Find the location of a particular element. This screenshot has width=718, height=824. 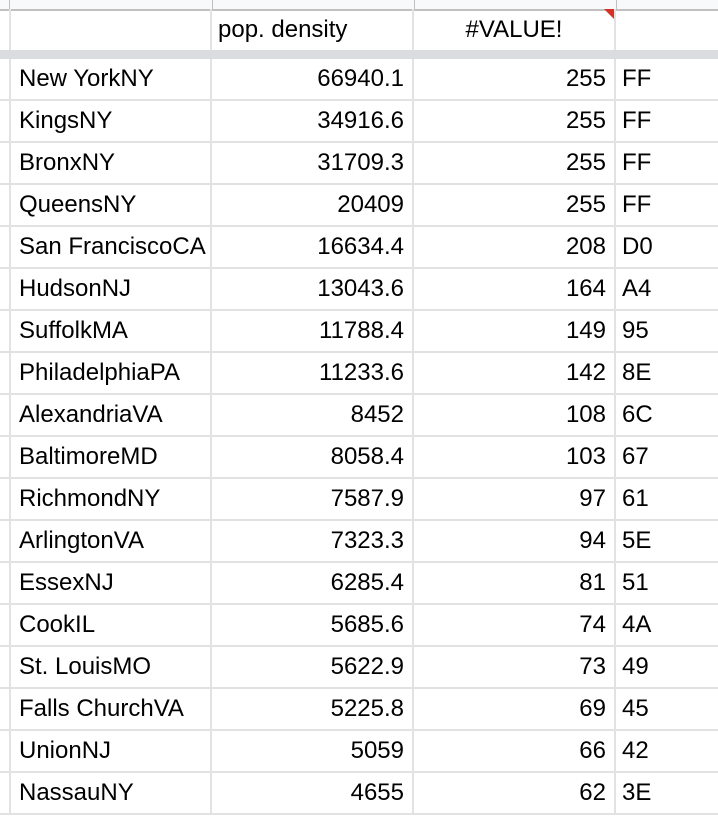

table-row: UnionNJ 5059 66 42 is located at coordinates (359, 752).